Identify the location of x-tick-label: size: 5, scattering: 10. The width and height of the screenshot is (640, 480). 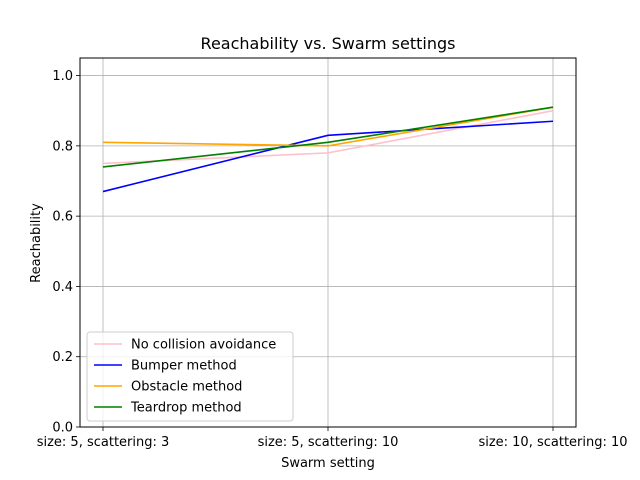
(328, 442).